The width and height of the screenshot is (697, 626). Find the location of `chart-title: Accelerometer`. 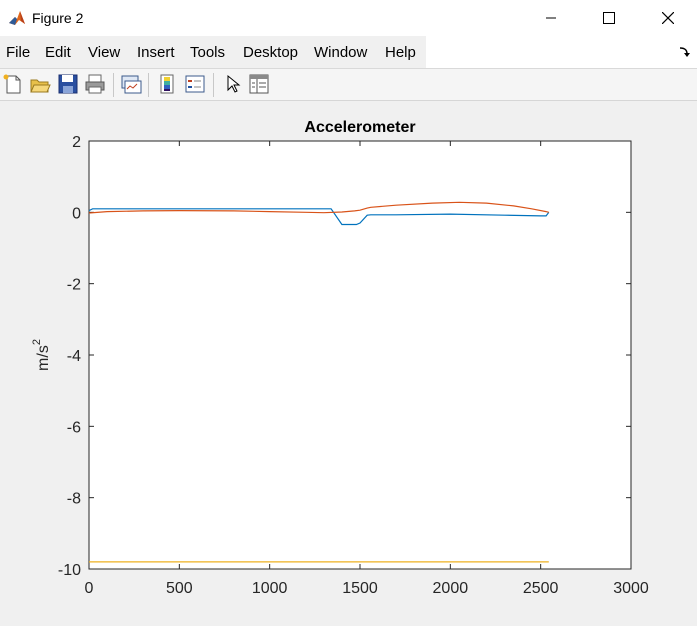

chart-title: Accelerometer is located at coordinates (359, 127).